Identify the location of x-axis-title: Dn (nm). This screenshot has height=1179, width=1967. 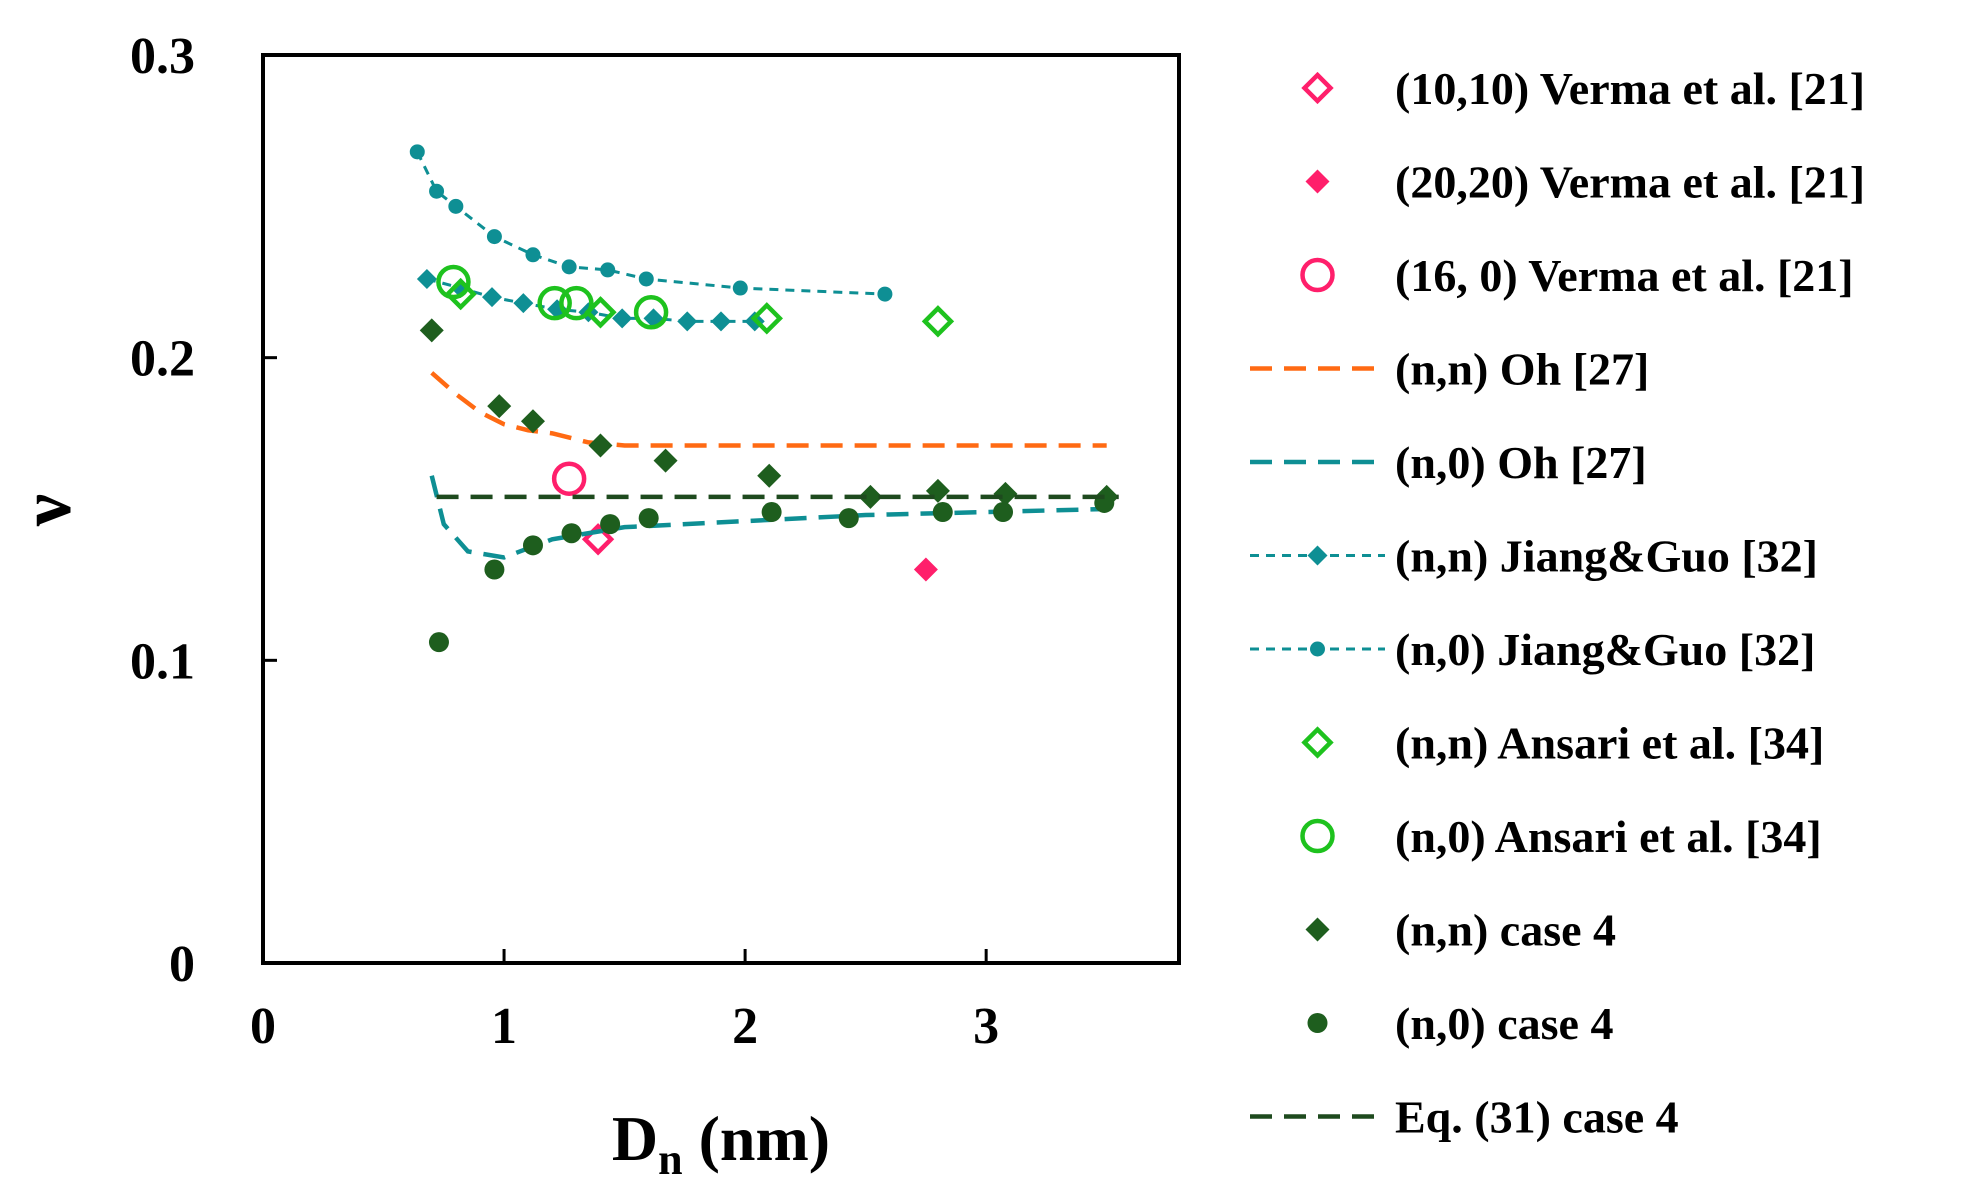
(721, 1141).